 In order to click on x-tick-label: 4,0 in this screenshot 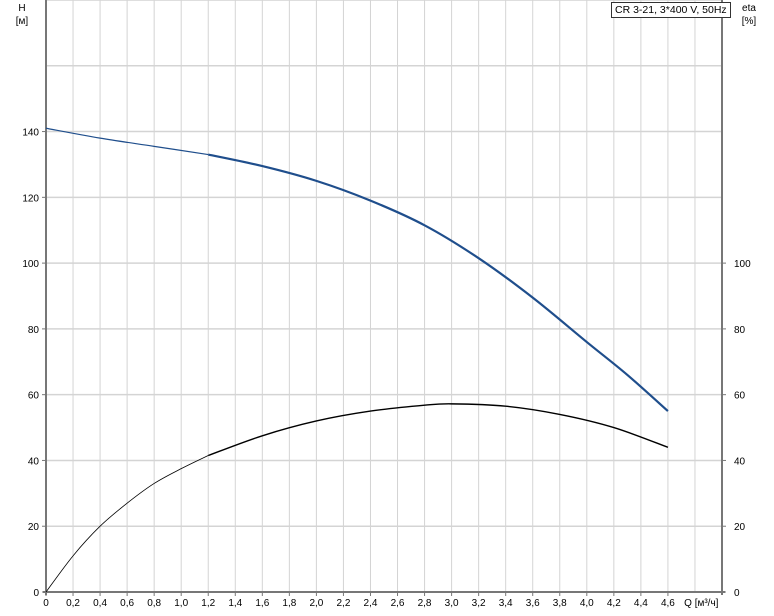, I will do `click(587, 603)`.